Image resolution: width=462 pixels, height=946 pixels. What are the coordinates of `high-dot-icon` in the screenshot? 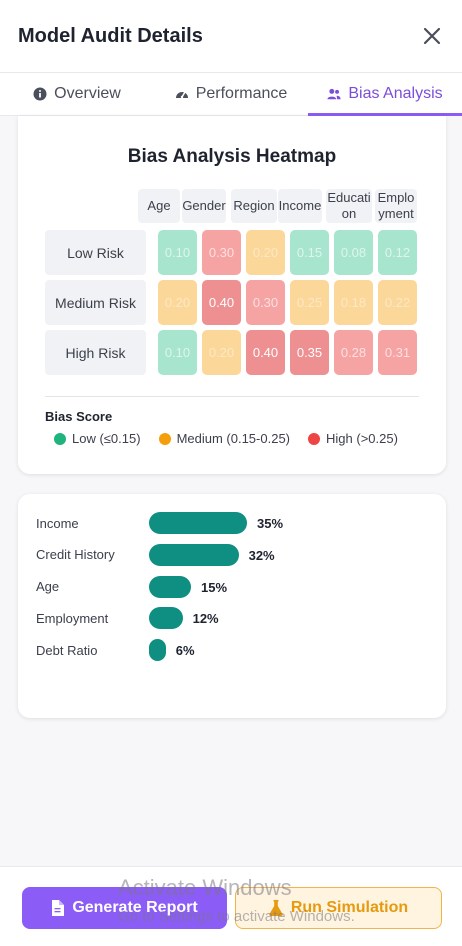 It's located at (314, 438).